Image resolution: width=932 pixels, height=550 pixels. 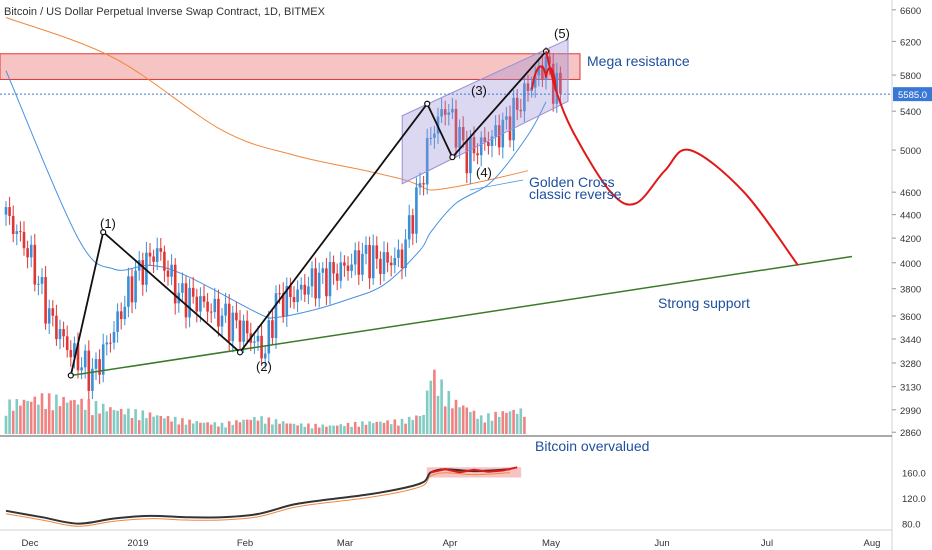 What do you see at coordinates (485, 111) in the screenshot?
I see `rising-channel` at bounding box center [485, 111].